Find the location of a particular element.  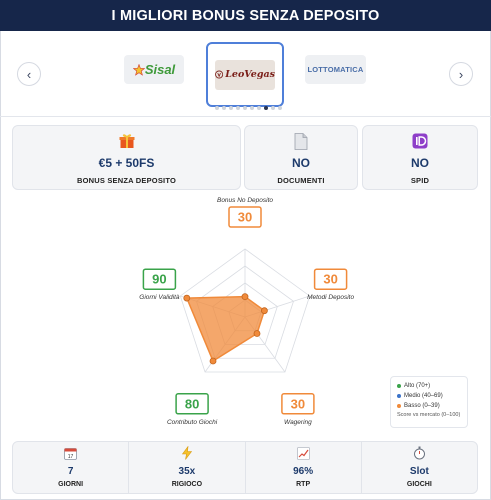

stat-card-bonus: €5 + 50FS BONUS SENZA DEPOSITO is located at coordinates (126, 157).